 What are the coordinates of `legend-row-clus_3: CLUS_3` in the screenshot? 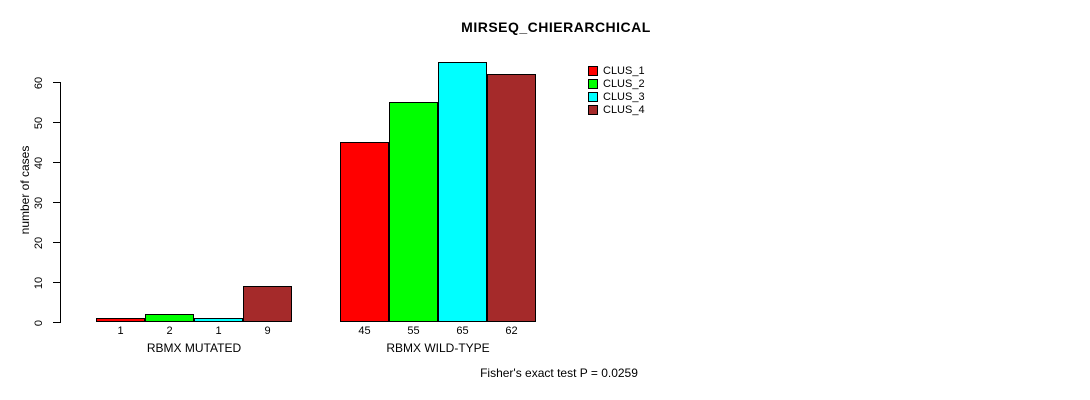 It's located at (616, 96).